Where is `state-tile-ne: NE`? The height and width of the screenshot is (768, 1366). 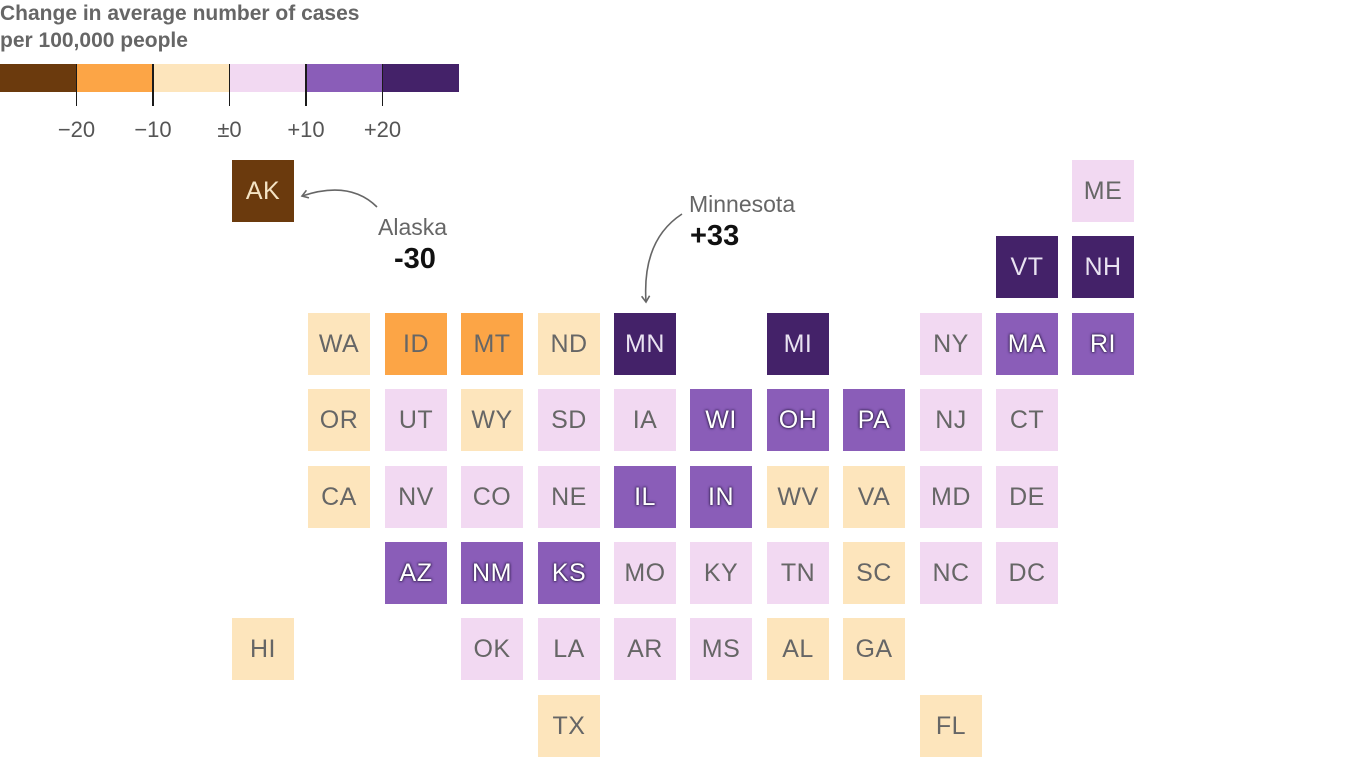
state-tile-ne: NE is located at coordinates (569, 497).